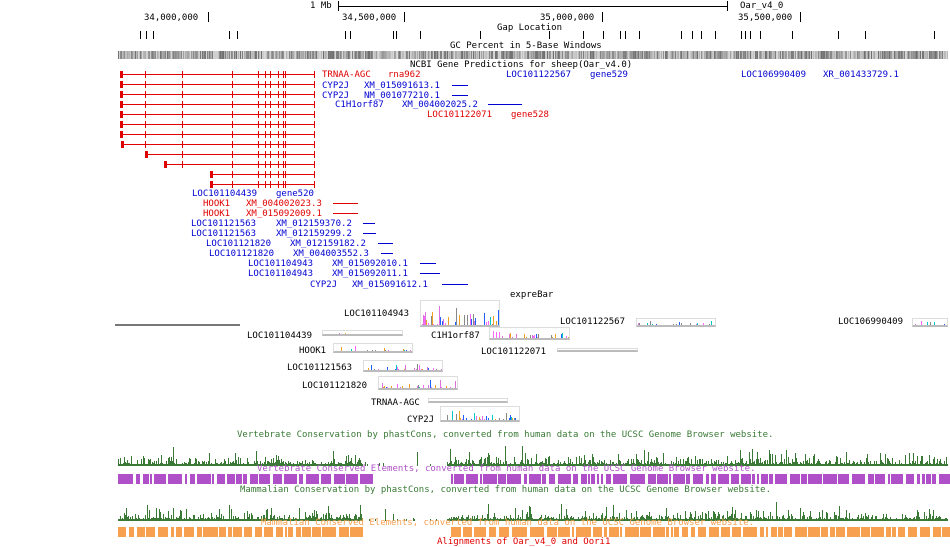  What do you see at coordinates (530, 115) in the screenshot?
I see `gene-label: gene528` at bounding box center [530, 115].